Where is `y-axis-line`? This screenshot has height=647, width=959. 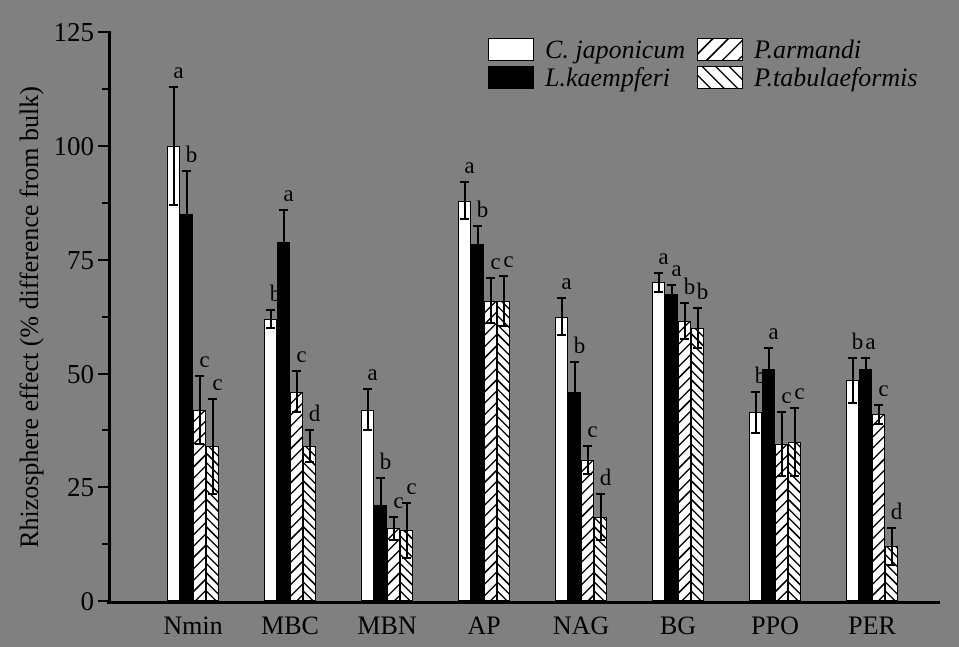
y-axis-line is located at coordinates (109, 317).